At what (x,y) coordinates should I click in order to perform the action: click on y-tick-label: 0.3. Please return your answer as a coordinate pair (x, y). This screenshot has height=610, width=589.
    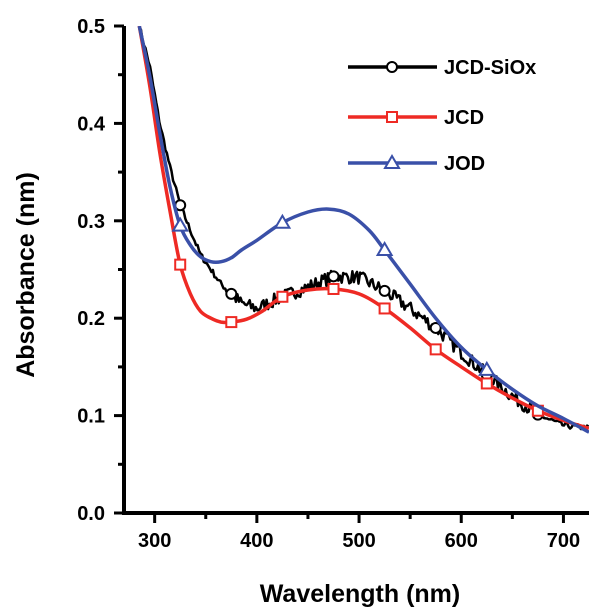
    Looking at the image, I should click on (91, 222).